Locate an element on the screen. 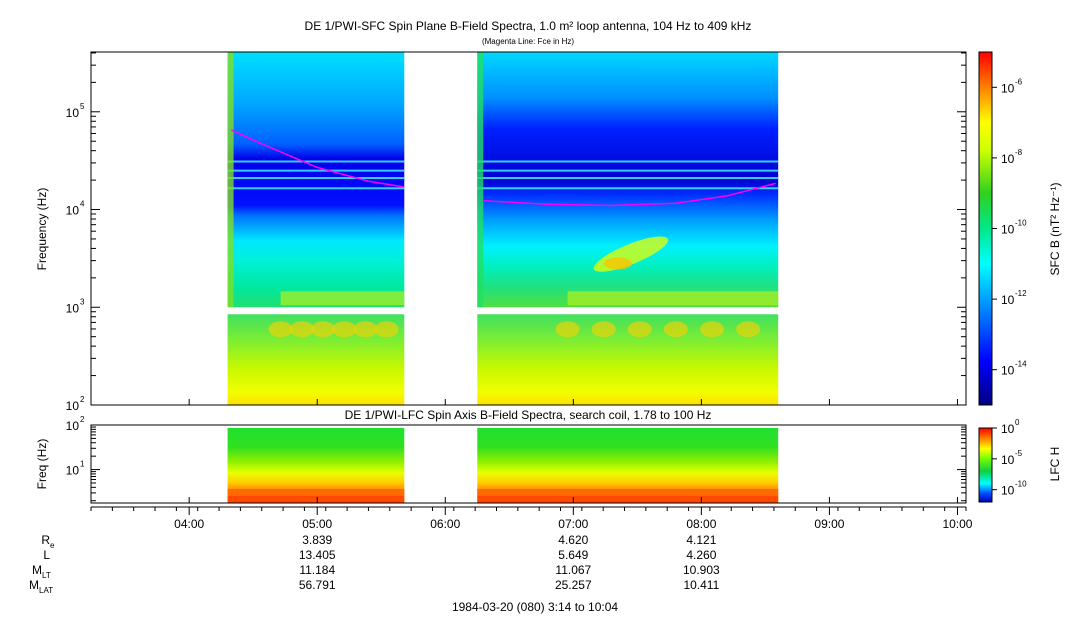 The width and height of the screenshot is (1083, 625). lfc-y-tick-exponent: 2 is located at coordinates (82, 419).